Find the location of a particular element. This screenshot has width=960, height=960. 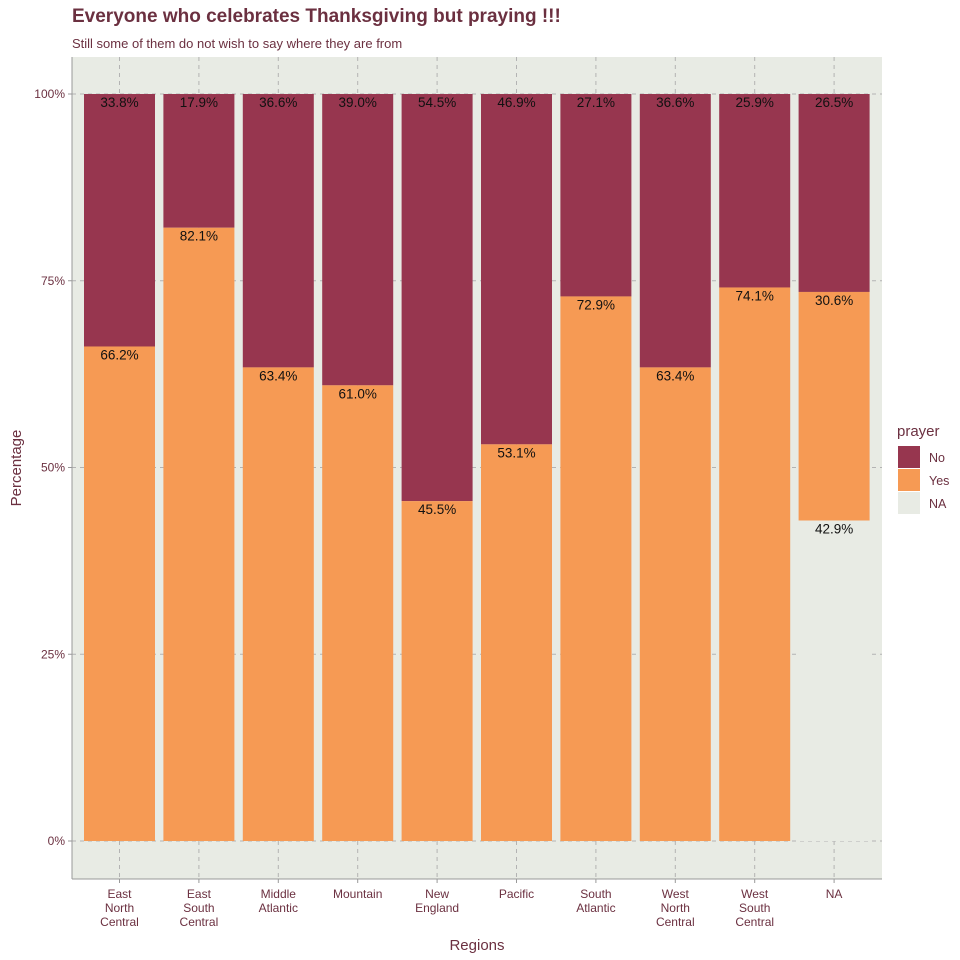

y-tick-label: 25% is located at coordinates (53, 654).